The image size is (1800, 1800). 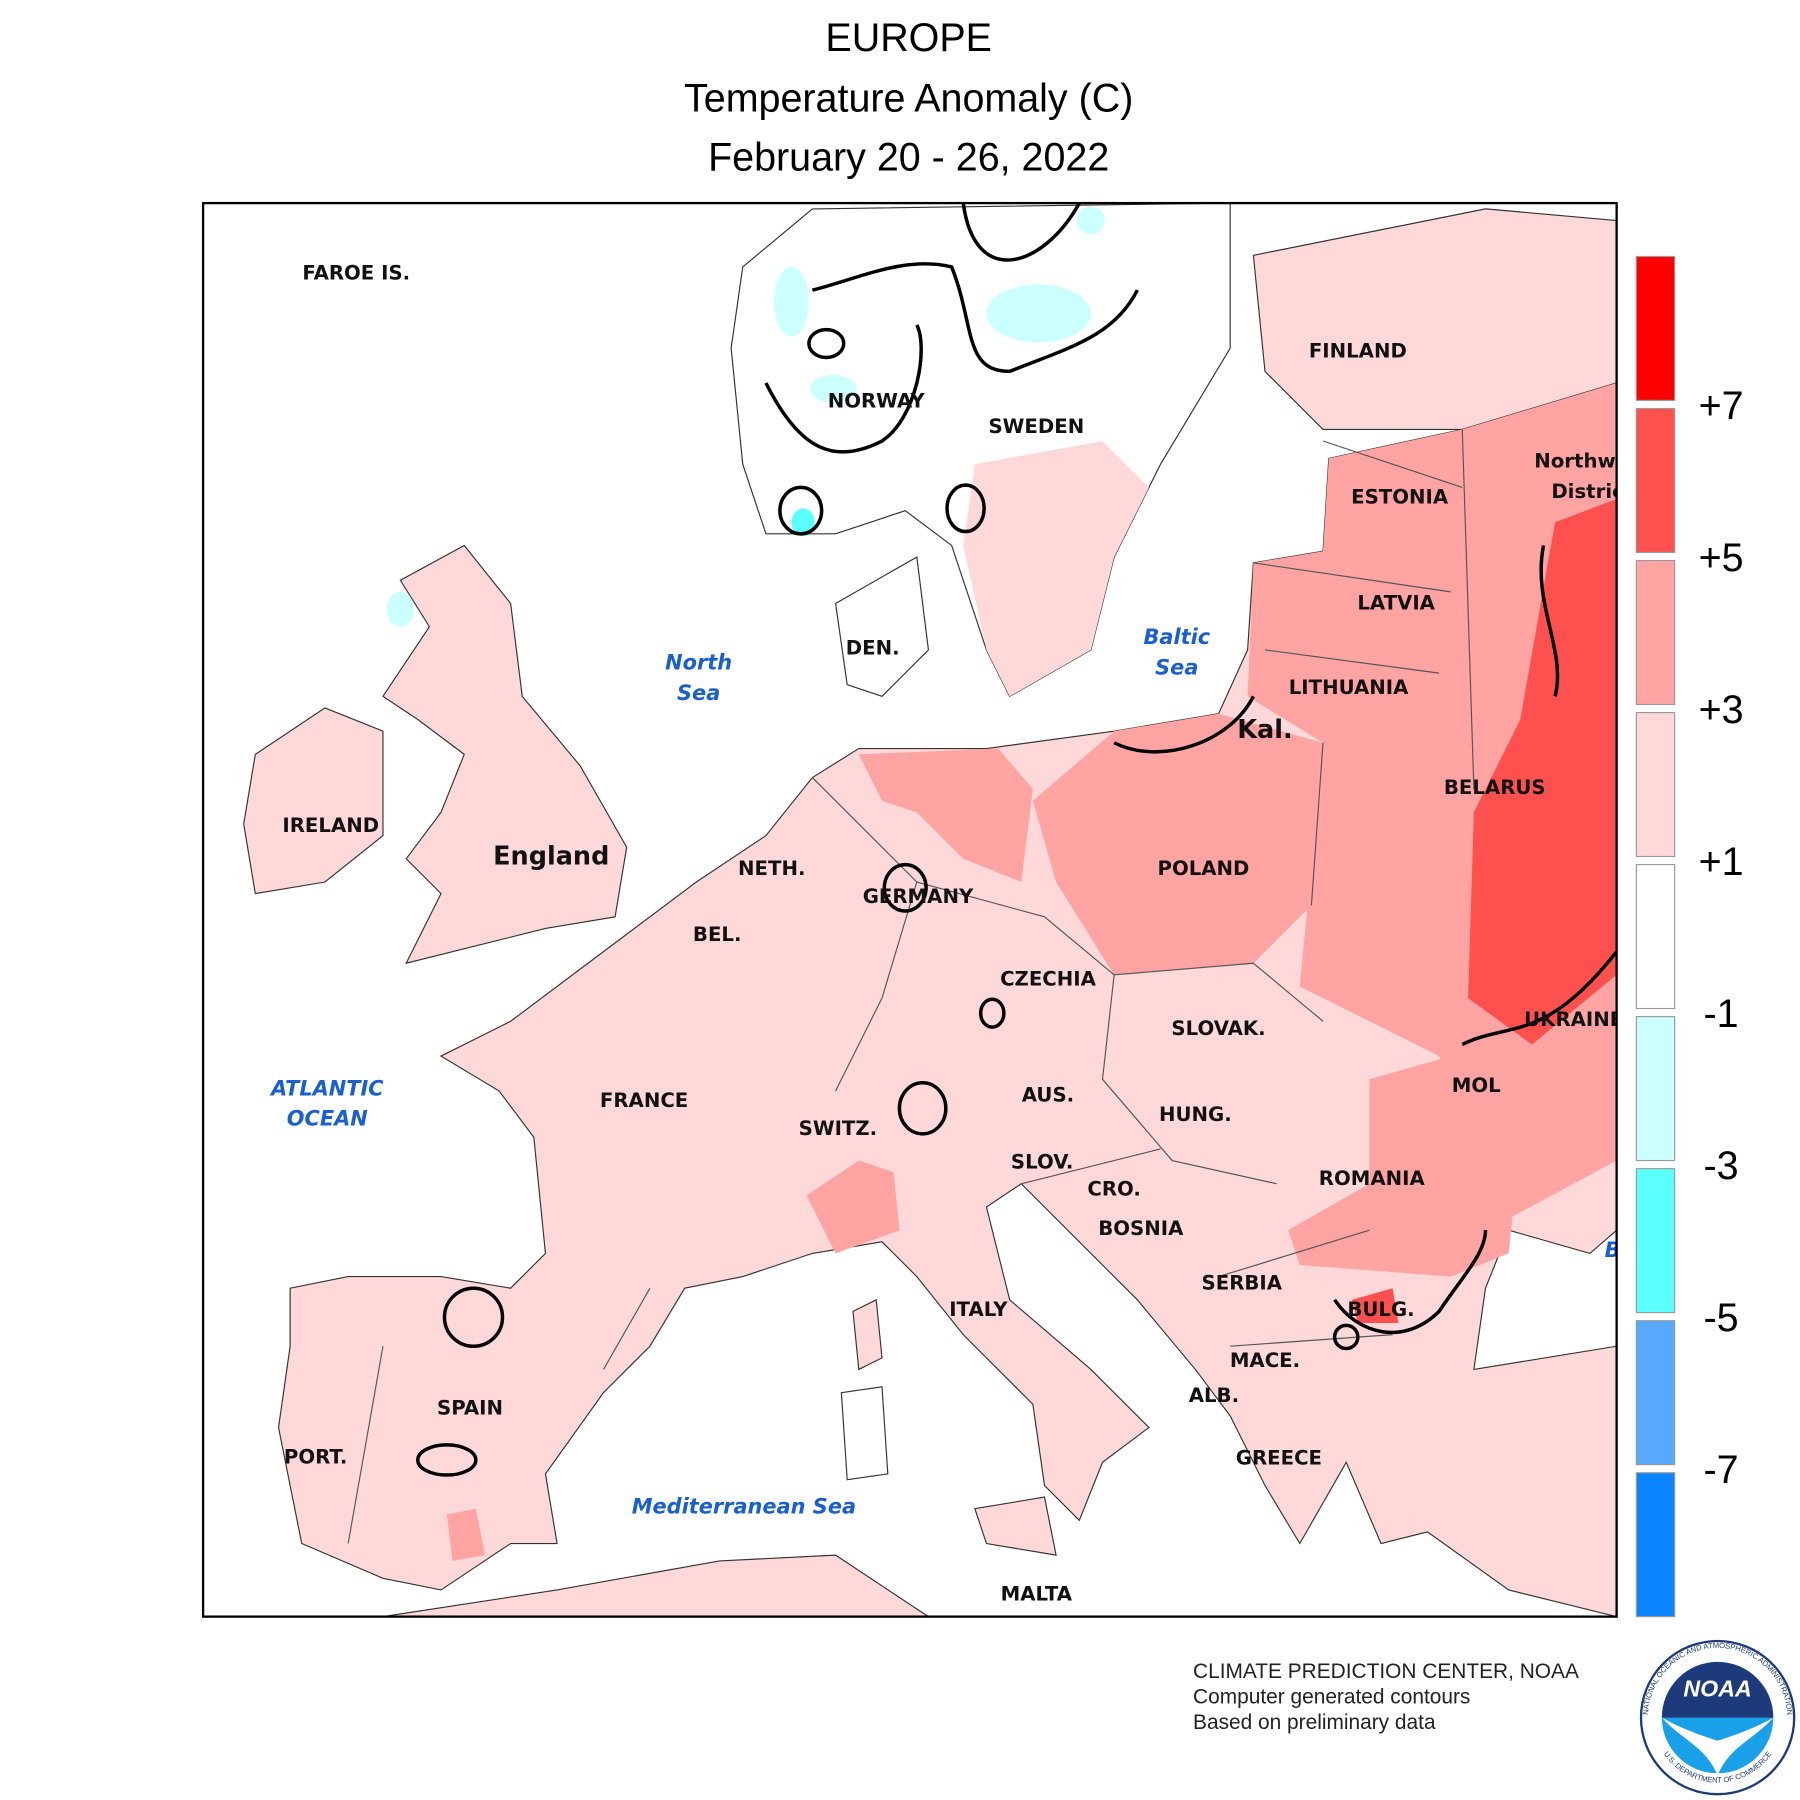 What do you see at coordinates (908, 98) in the screenshot?
I see `subtitle: Temperature Anomaly (C)` at bounding box center [908, 98].